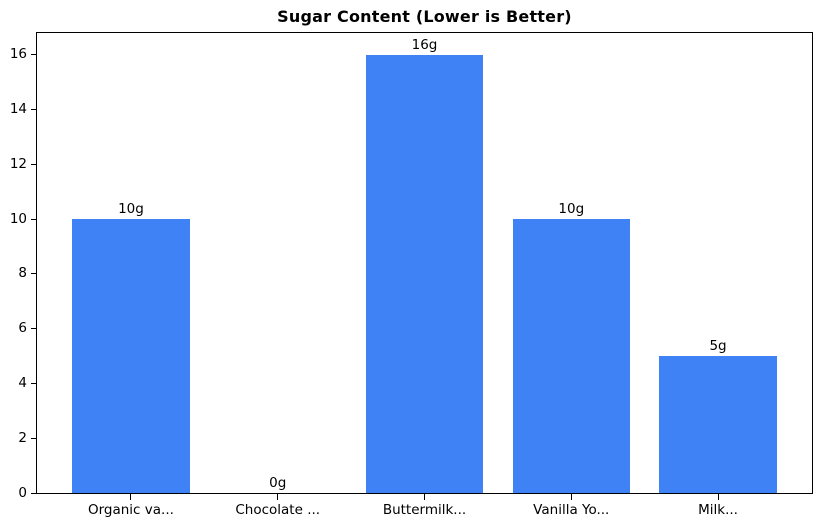 Image resolution: width=822 pixels, height=528 pixels. I want to click on y-tick-label: 10, so click(18, 218).